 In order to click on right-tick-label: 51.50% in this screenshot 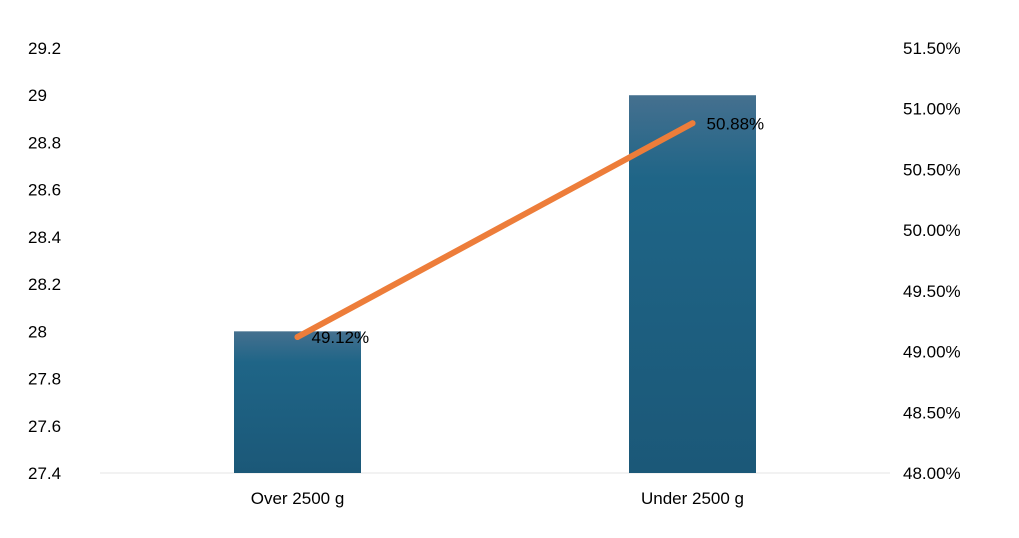, I will do `click(932, 48)`.